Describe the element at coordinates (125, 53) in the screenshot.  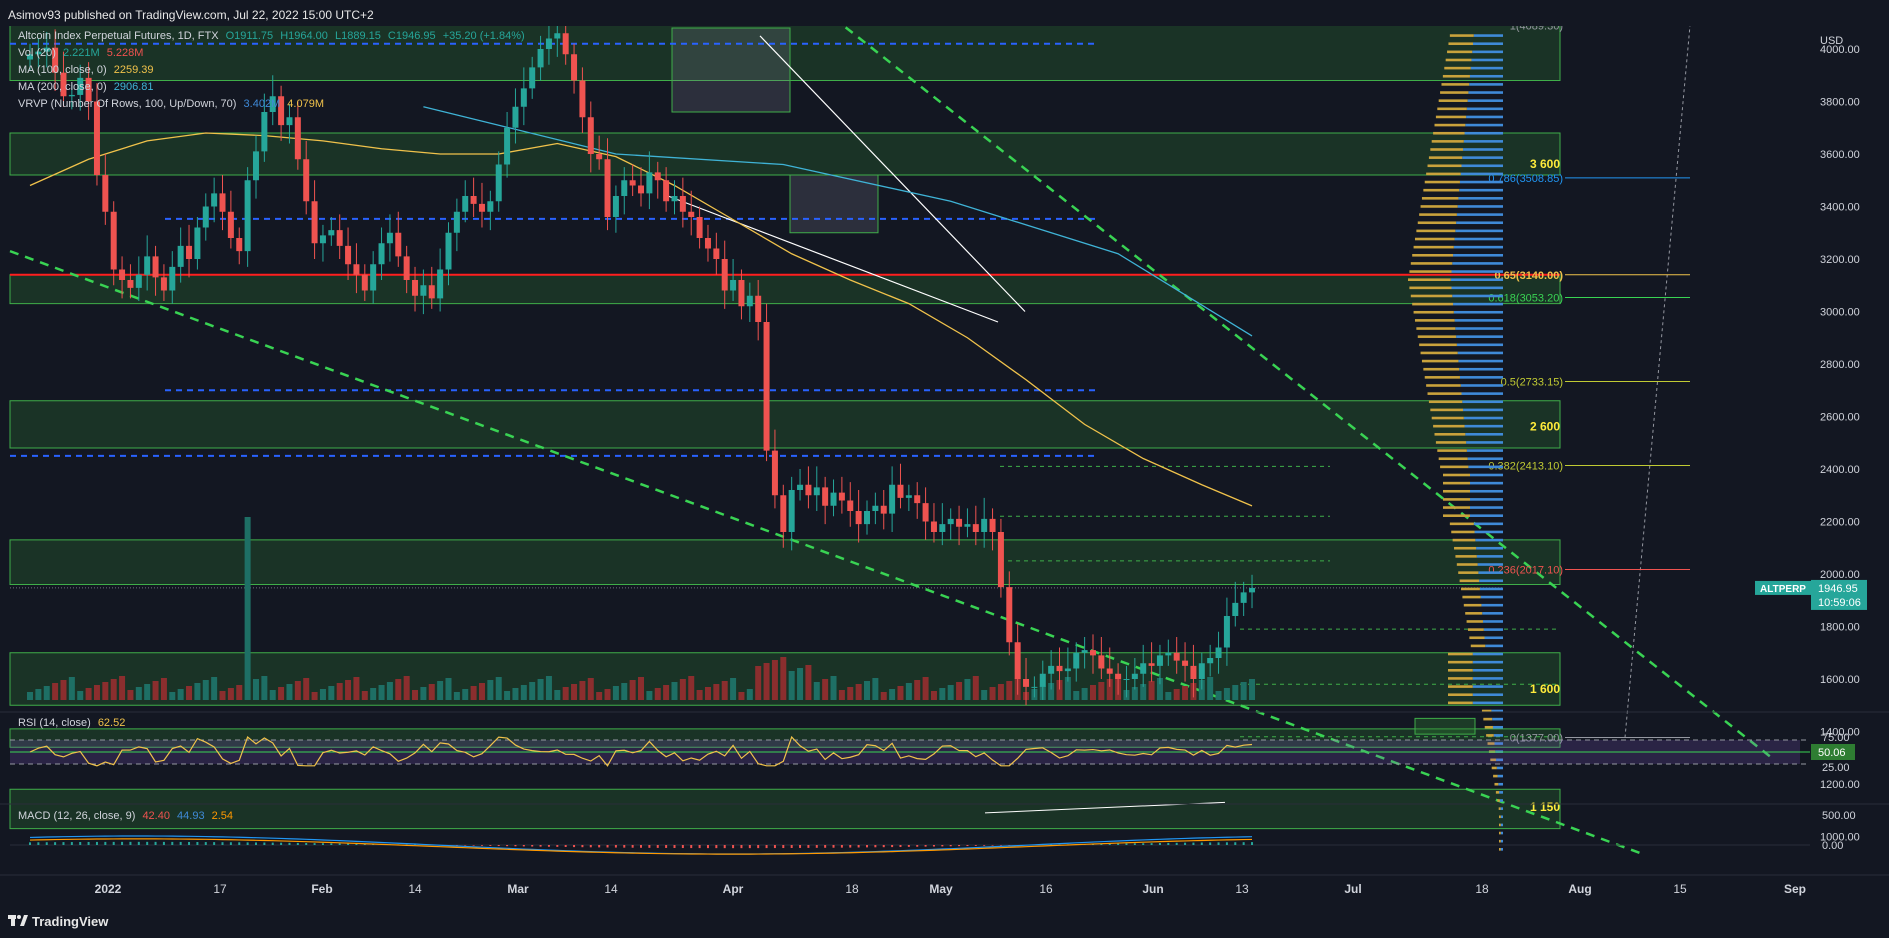
I see `vol-value-2: 5.228M` at that location.